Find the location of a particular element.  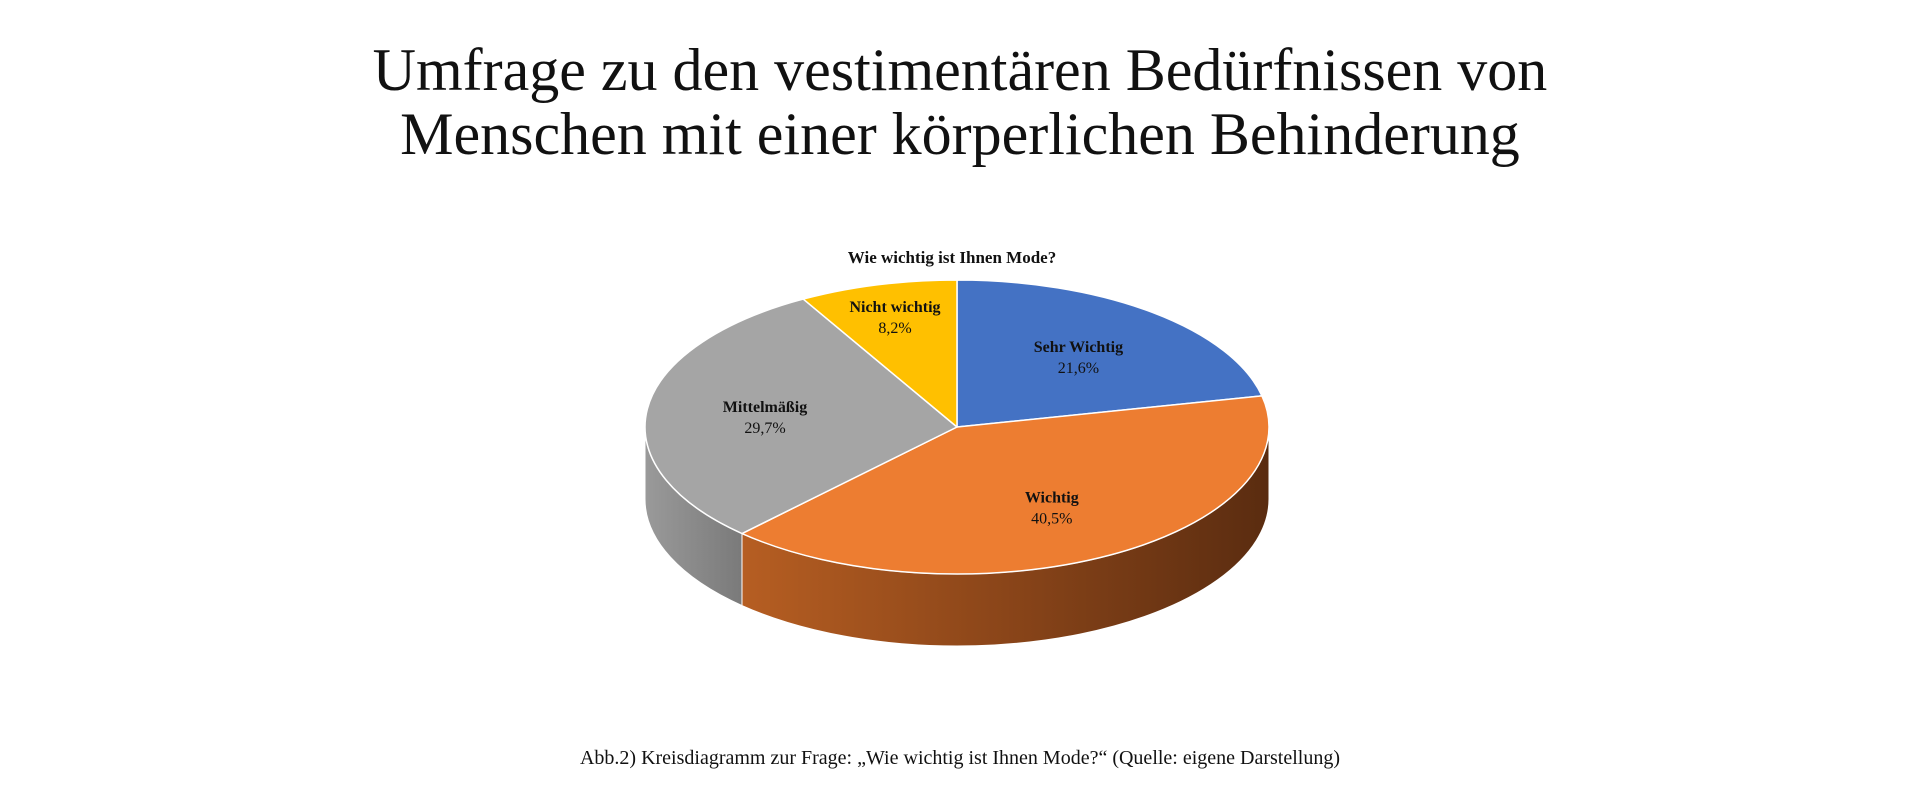

pie-tops is located at coordinates (957, 427).